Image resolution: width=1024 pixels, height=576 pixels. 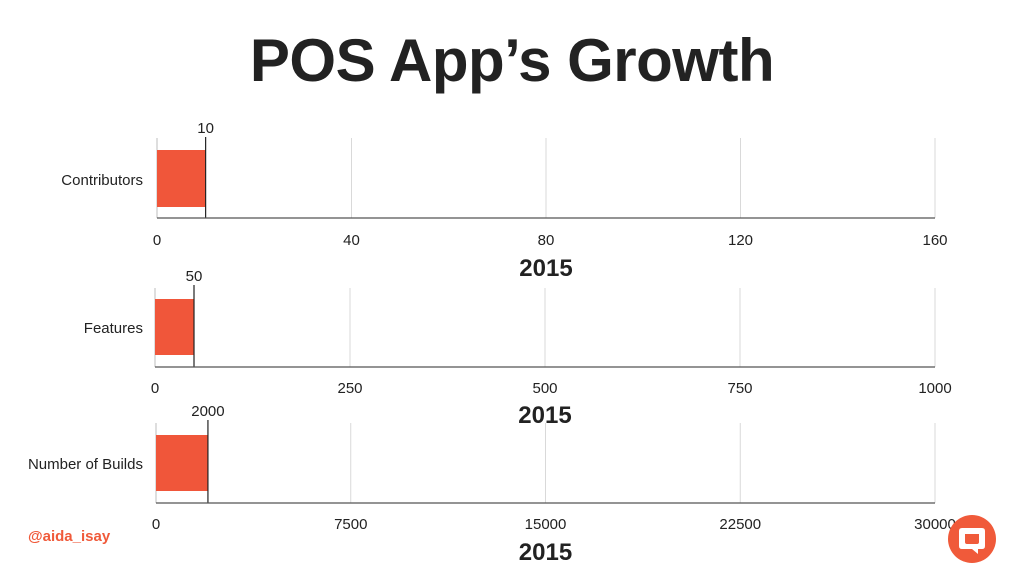 I want to click on author-handle: @aida_isay, so click(x=69, y=536).